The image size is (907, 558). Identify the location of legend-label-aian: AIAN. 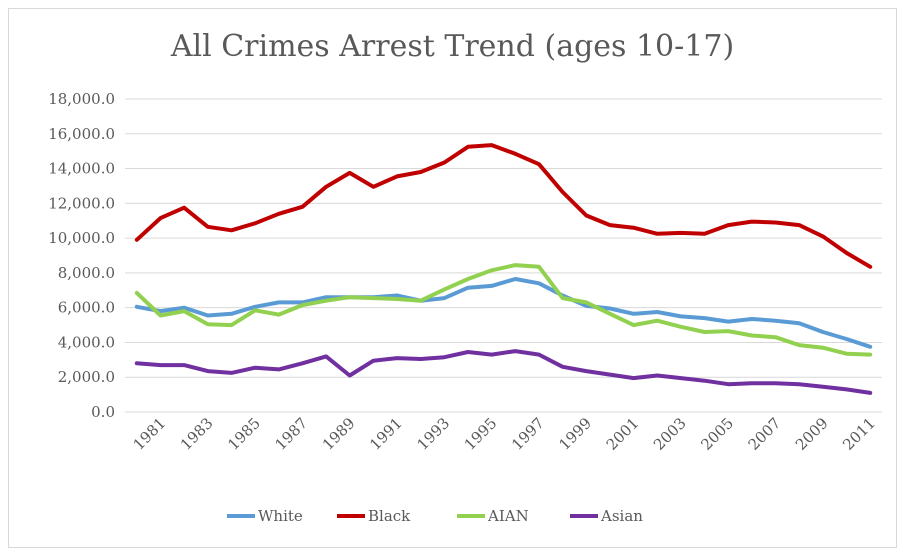
(508, 516).